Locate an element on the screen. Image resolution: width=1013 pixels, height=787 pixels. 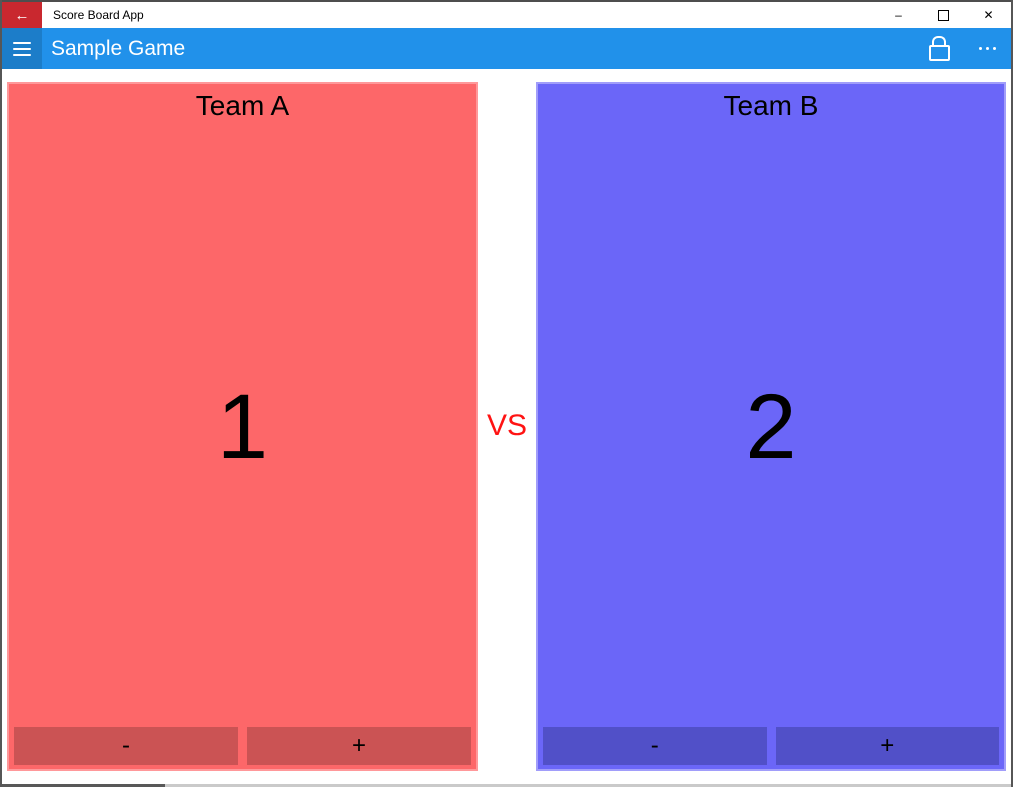
horizontal-scrollbar is located at coordinates (506, 785).